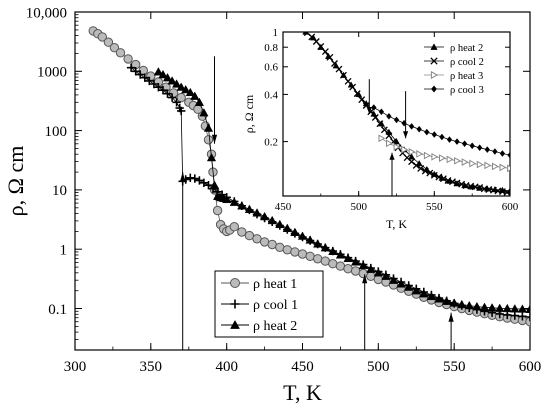  I want to click on x-tick-label: 600, so click(510, 207).